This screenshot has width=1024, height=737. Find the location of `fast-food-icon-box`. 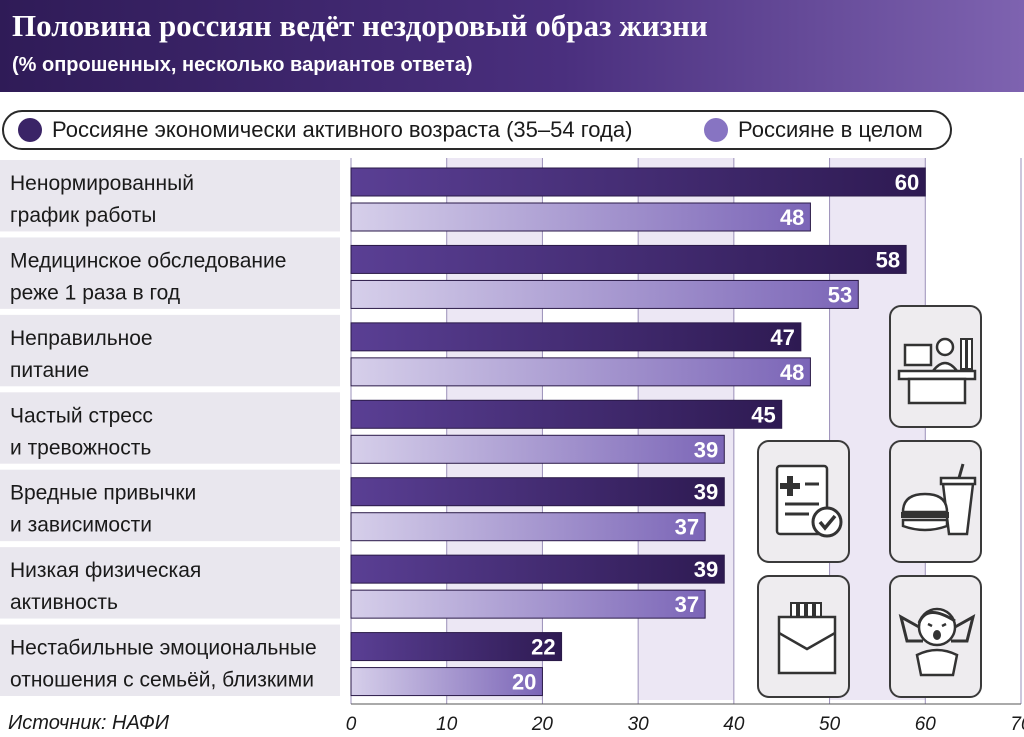

fast-food-icon-box is located at coordinates (935, 501).